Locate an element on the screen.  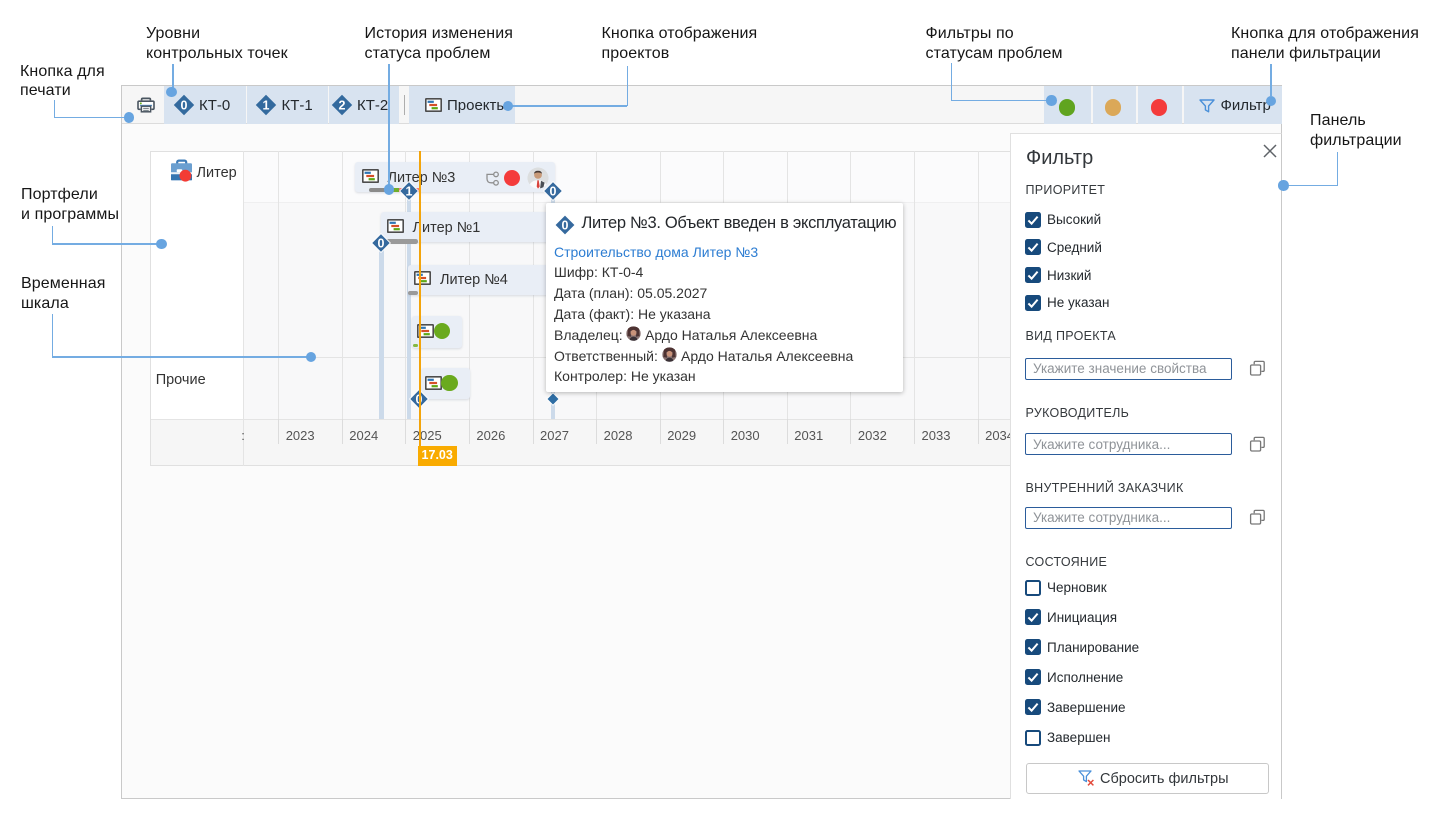
svg-text: 2 is located at coordinates (341, 105).